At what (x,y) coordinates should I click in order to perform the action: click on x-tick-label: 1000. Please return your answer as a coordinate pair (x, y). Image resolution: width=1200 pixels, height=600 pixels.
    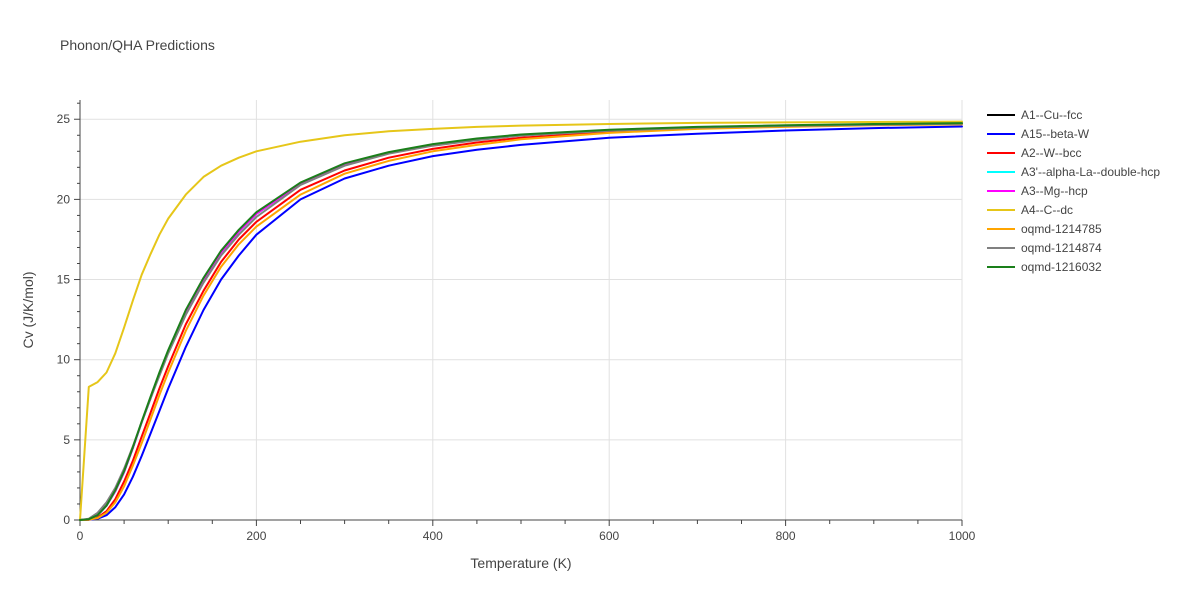
    Looking at the image, I should click on (962, 536).